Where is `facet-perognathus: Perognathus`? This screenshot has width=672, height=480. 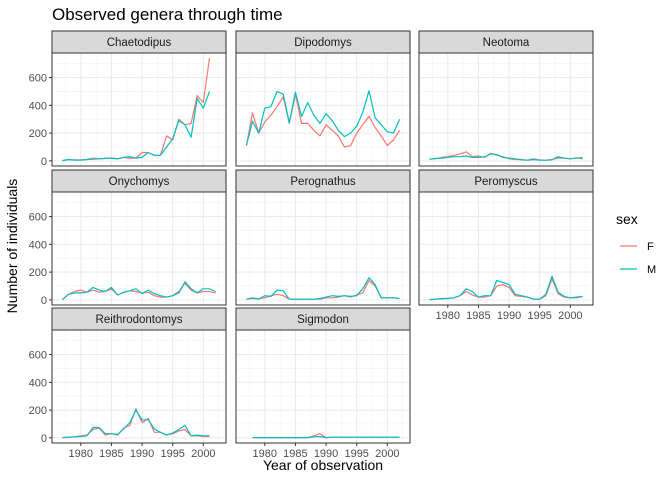 facet-perognathus: Perognathus is located at coordinates (323, 237).